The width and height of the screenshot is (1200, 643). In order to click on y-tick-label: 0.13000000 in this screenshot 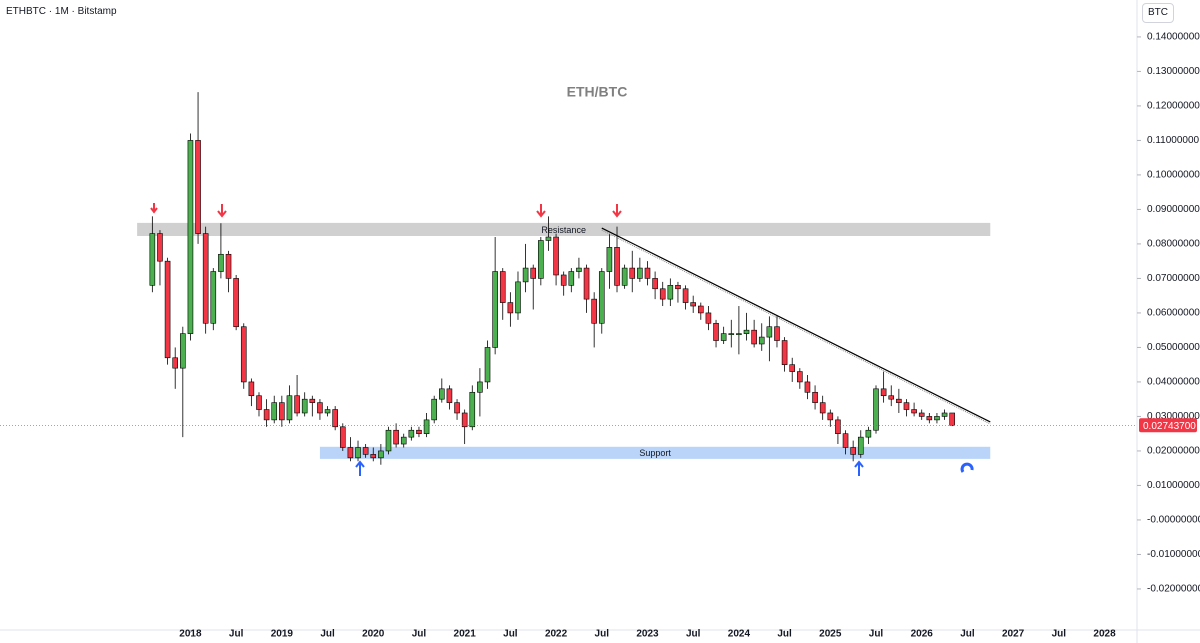, I will do `click(1173, 71)`.